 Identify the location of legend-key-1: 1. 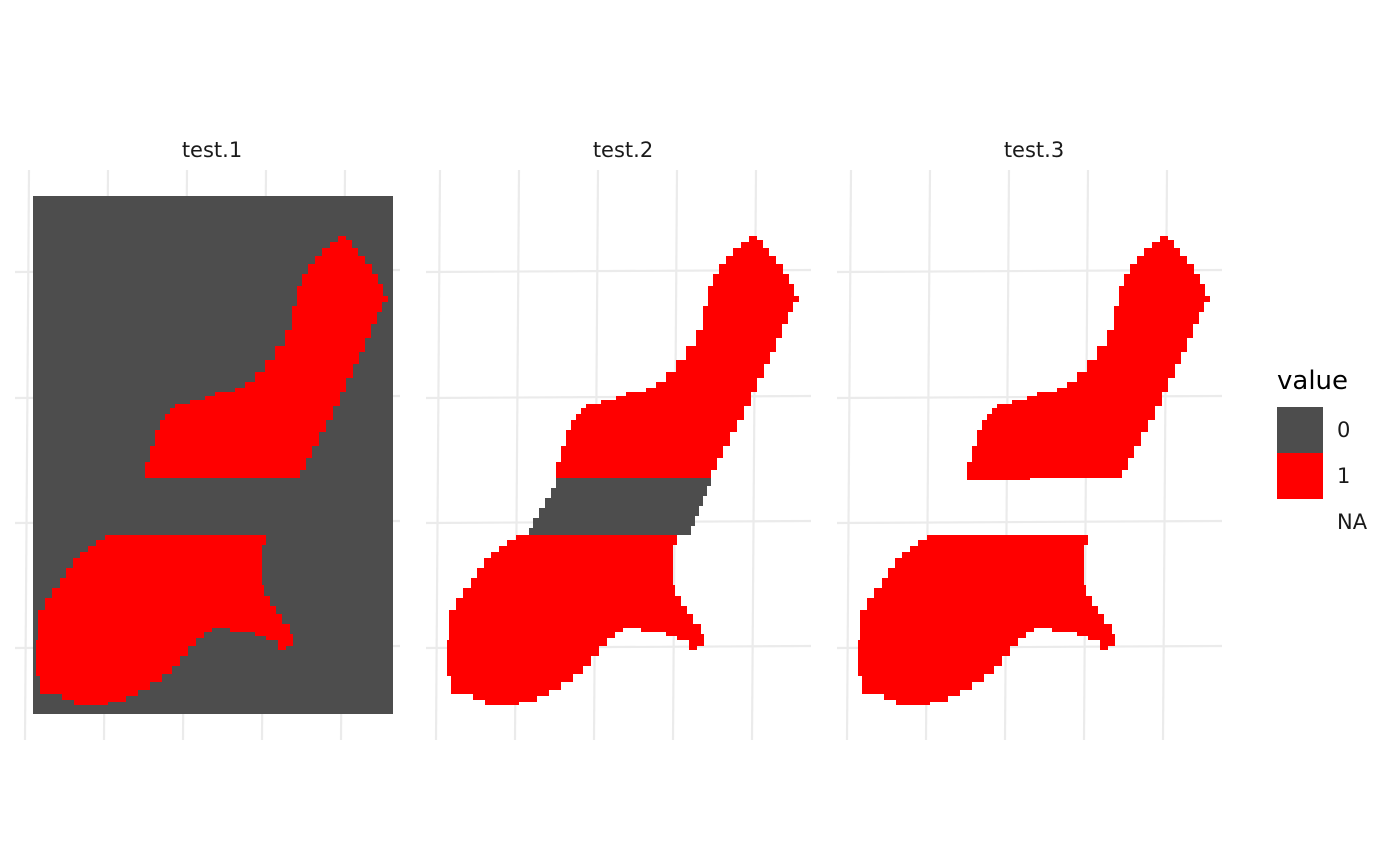
(1313, 476).